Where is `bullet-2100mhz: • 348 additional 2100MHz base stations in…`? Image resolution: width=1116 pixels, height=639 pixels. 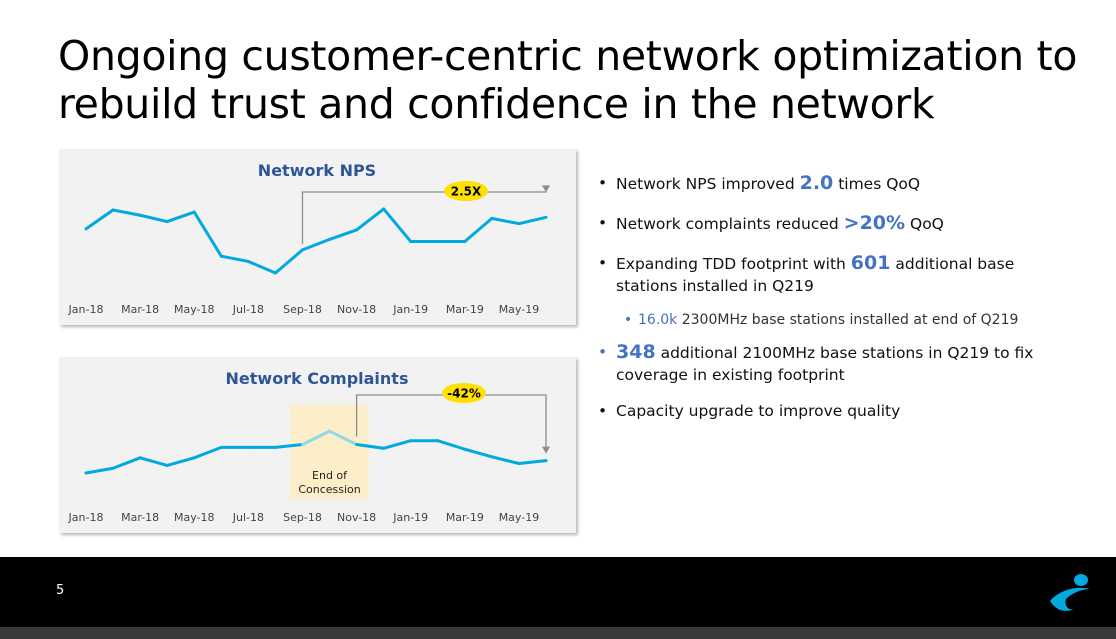 bullet-2100mhz: • 348 additional 2100MHz base stations in… is located at coordinates (816, 362).